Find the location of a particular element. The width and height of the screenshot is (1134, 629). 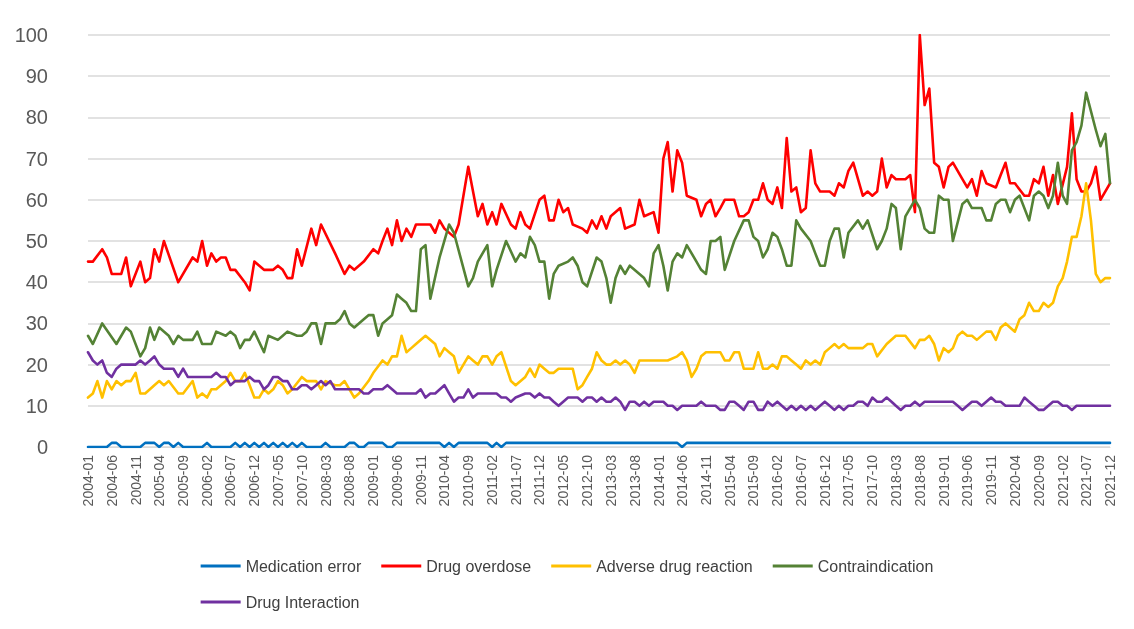

y-tick-label: 40 is located at coordinates (36, 282).